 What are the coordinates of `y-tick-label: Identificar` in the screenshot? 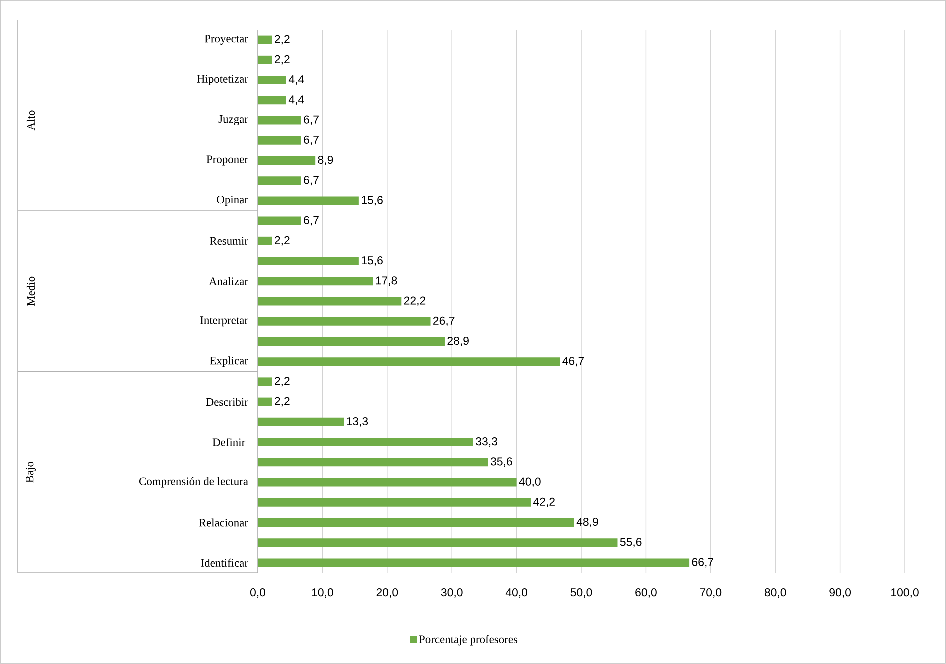 It's located at (224, 563).